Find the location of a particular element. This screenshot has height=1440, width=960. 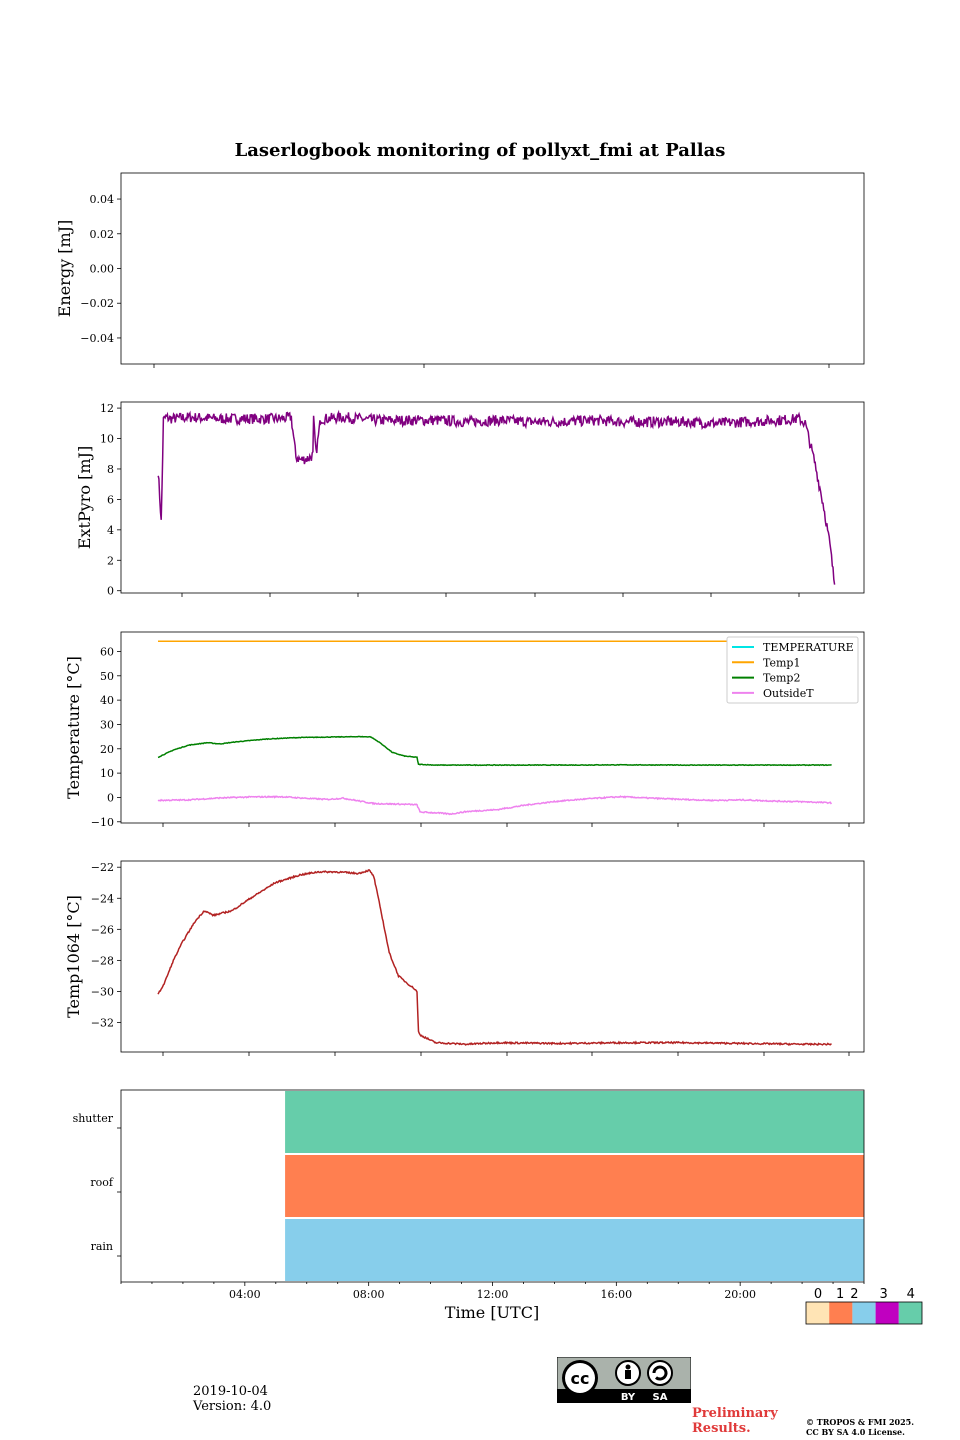

status-segment-rain is located at coordinates (574, 1250).